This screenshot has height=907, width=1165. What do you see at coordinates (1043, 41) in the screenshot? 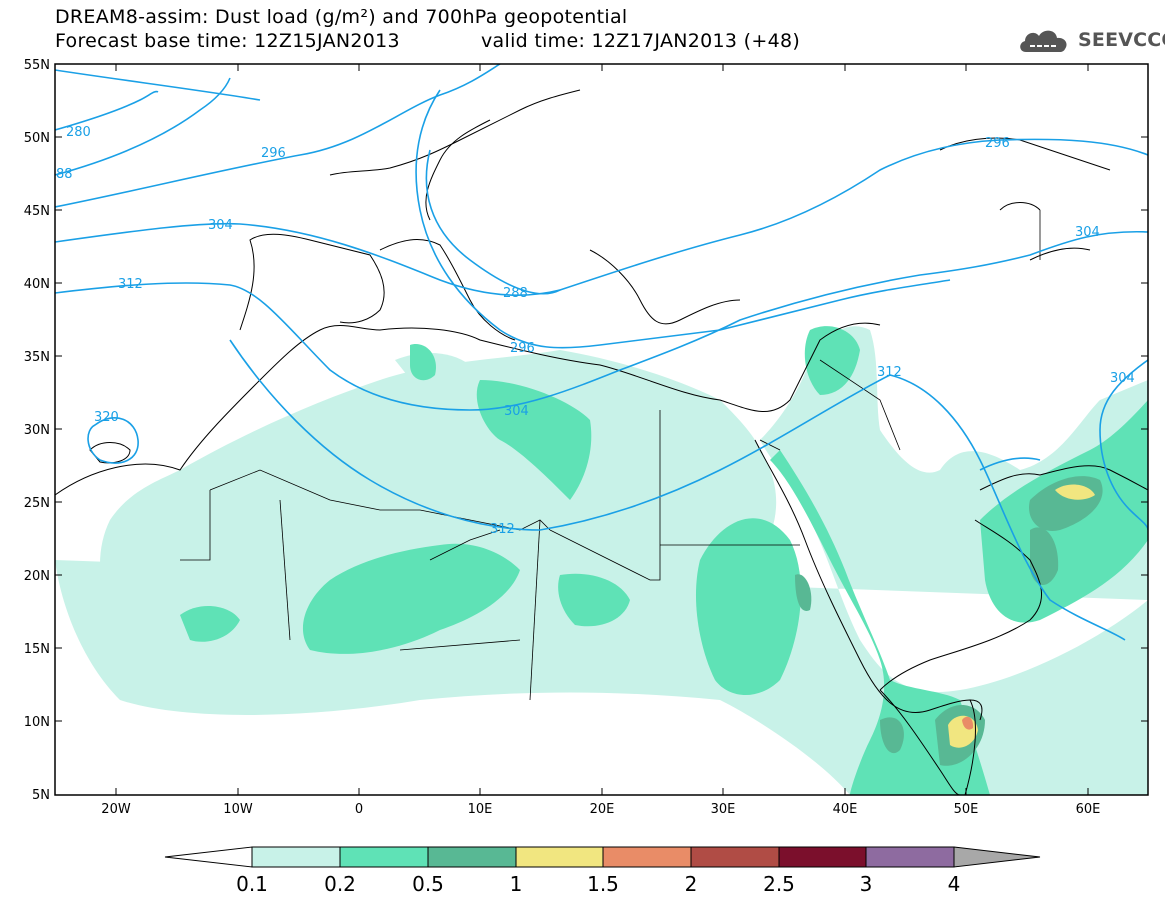
I see `cloud-icon` at bounding box center [1043, 41].